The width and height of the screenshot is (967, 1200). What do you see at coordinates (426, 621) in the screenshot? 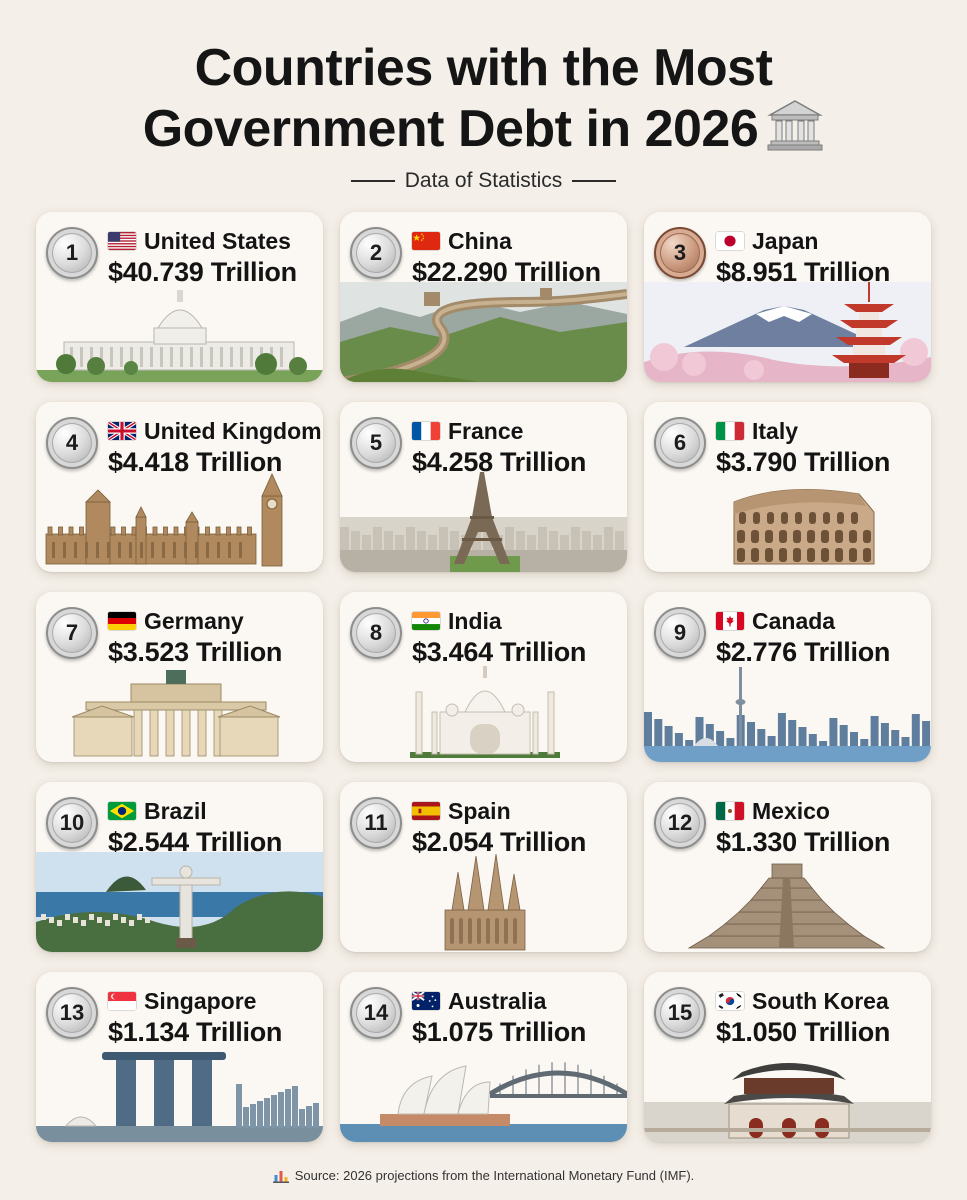
I see `india-flag` at bounding box center [426, 621].